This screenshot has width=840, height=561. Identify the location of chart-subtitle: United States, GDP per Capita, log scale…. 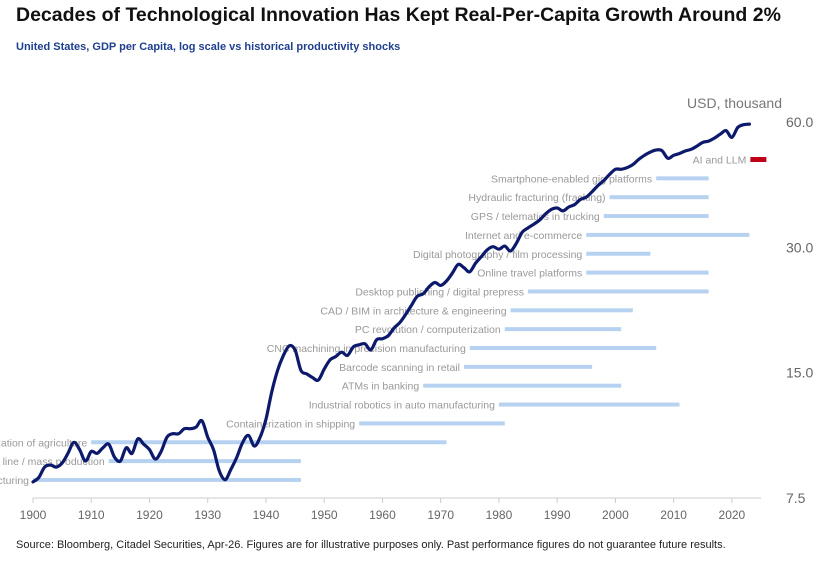
(208, 47).